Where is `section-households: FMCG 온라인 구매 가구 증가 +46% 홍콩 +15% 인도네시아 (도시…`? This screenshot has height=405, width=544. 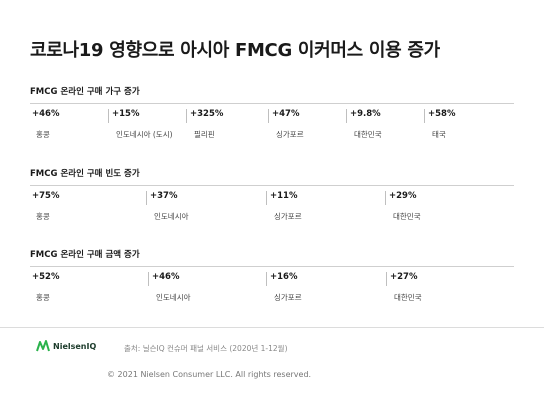
section-households: FMCG 온라인 구매 가구 증가 +46% 홍콩 +15% 인도네시아 (도시… is located at coordinates (272, 116).